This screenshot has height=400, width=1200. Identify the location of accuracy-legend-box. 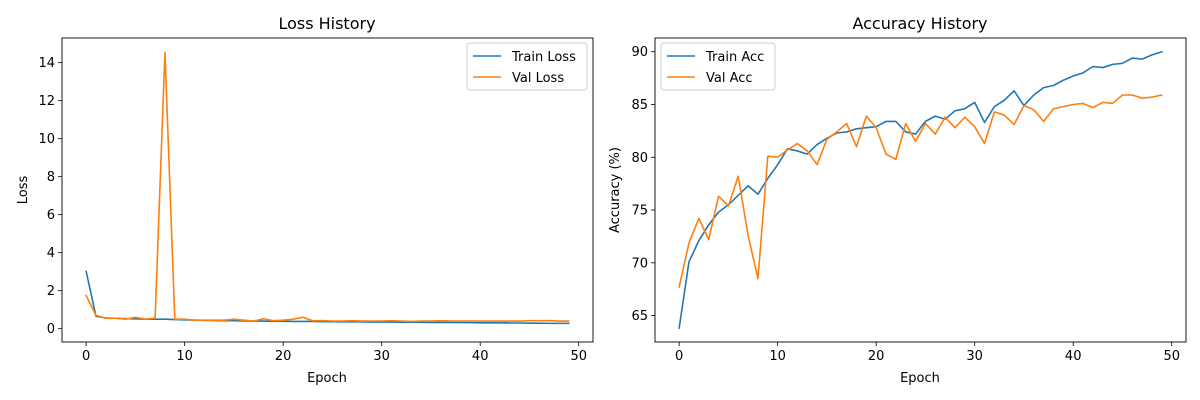
(718, 66).